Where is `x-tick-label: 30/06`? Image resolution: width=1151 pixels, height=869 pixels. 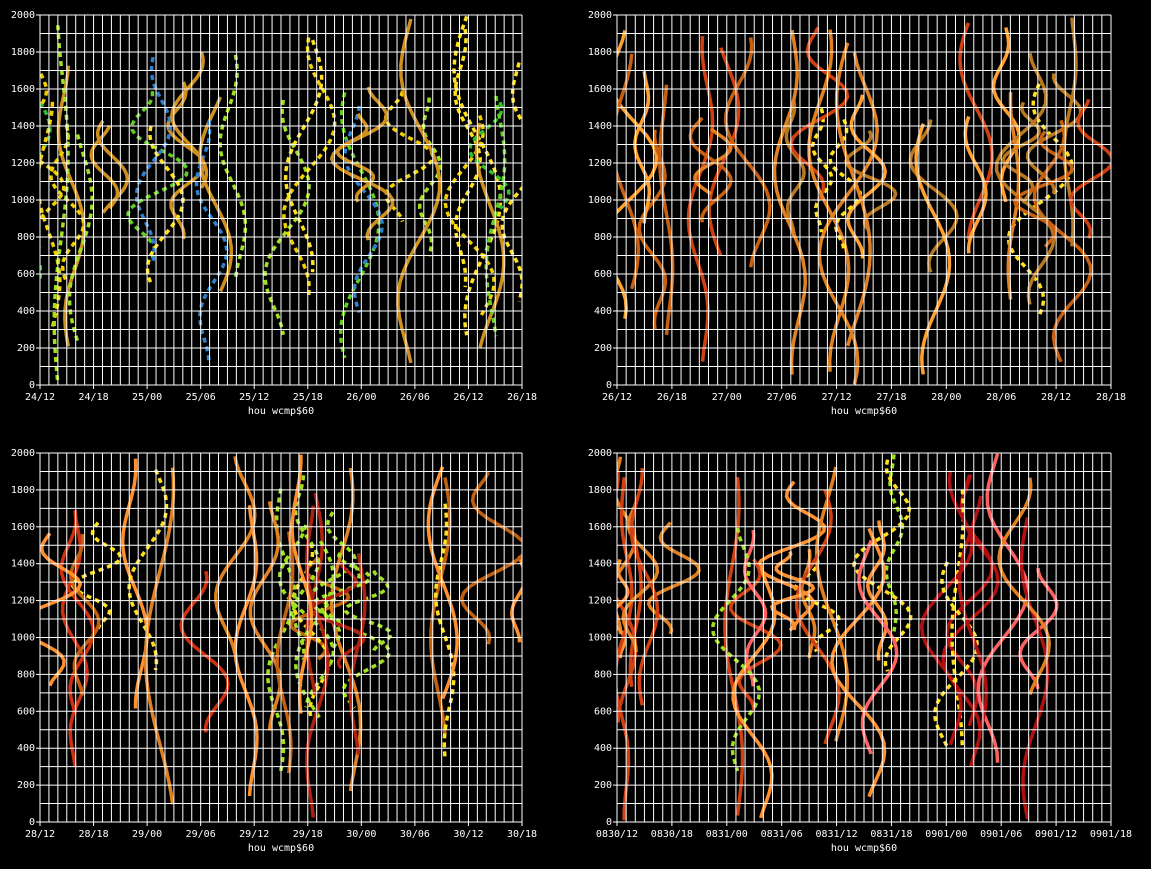 x-tick-label: 30/06 is located at coordinates (415, 834).